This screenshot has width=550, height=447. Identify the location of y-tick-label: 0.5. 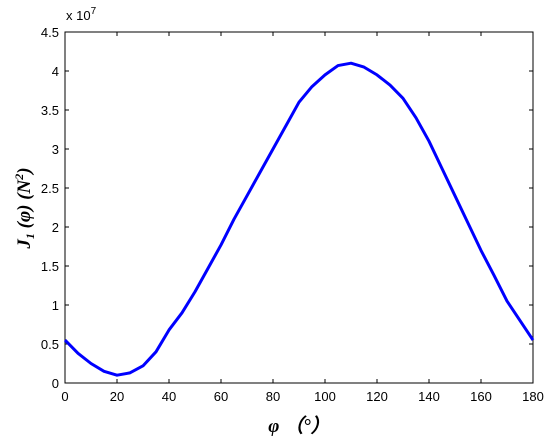
(50, 344).